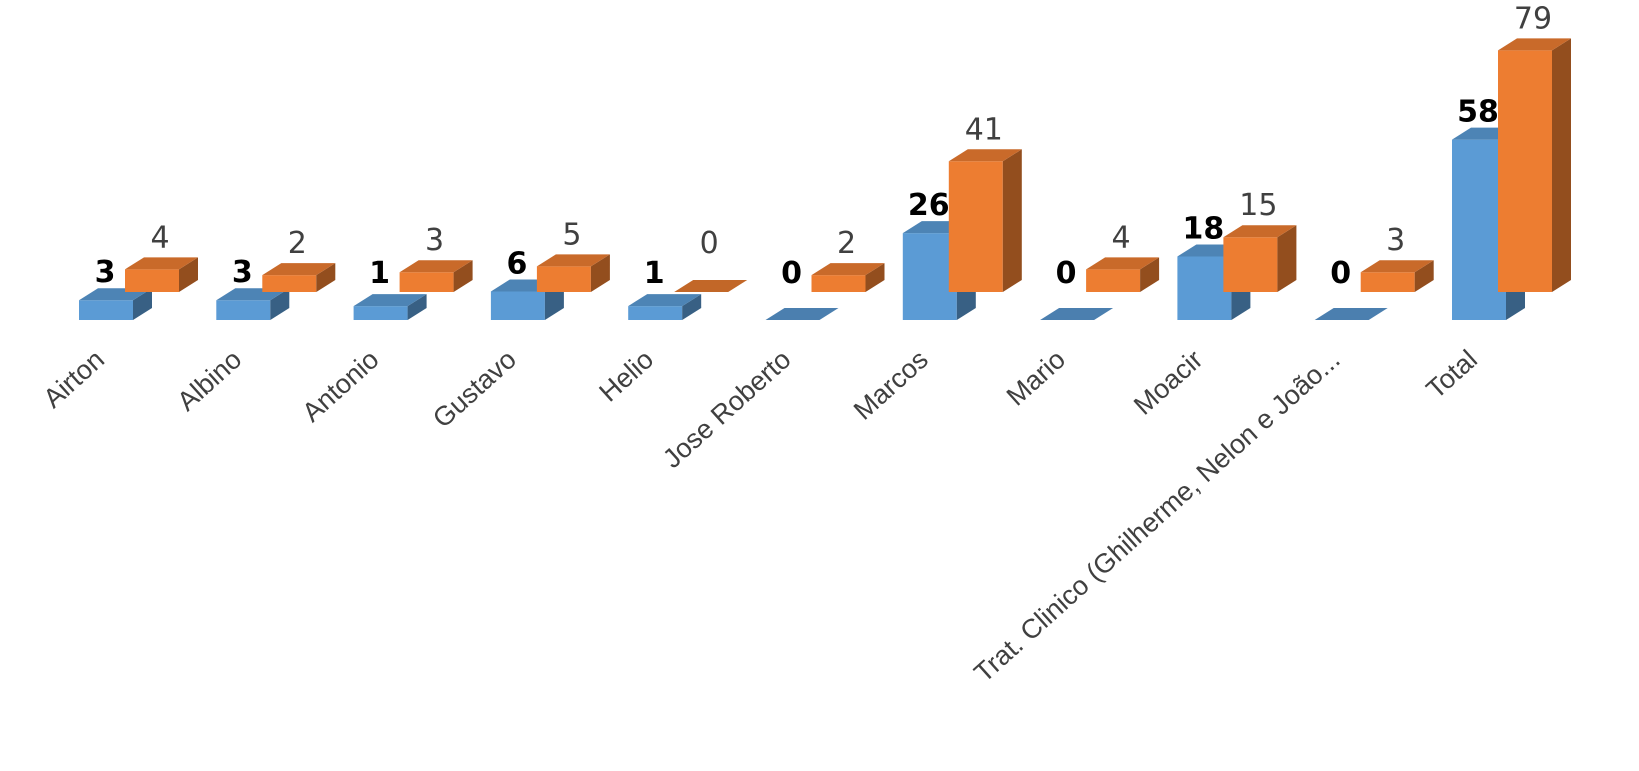  I want to click on bar-b-albino, so click(299, 277).